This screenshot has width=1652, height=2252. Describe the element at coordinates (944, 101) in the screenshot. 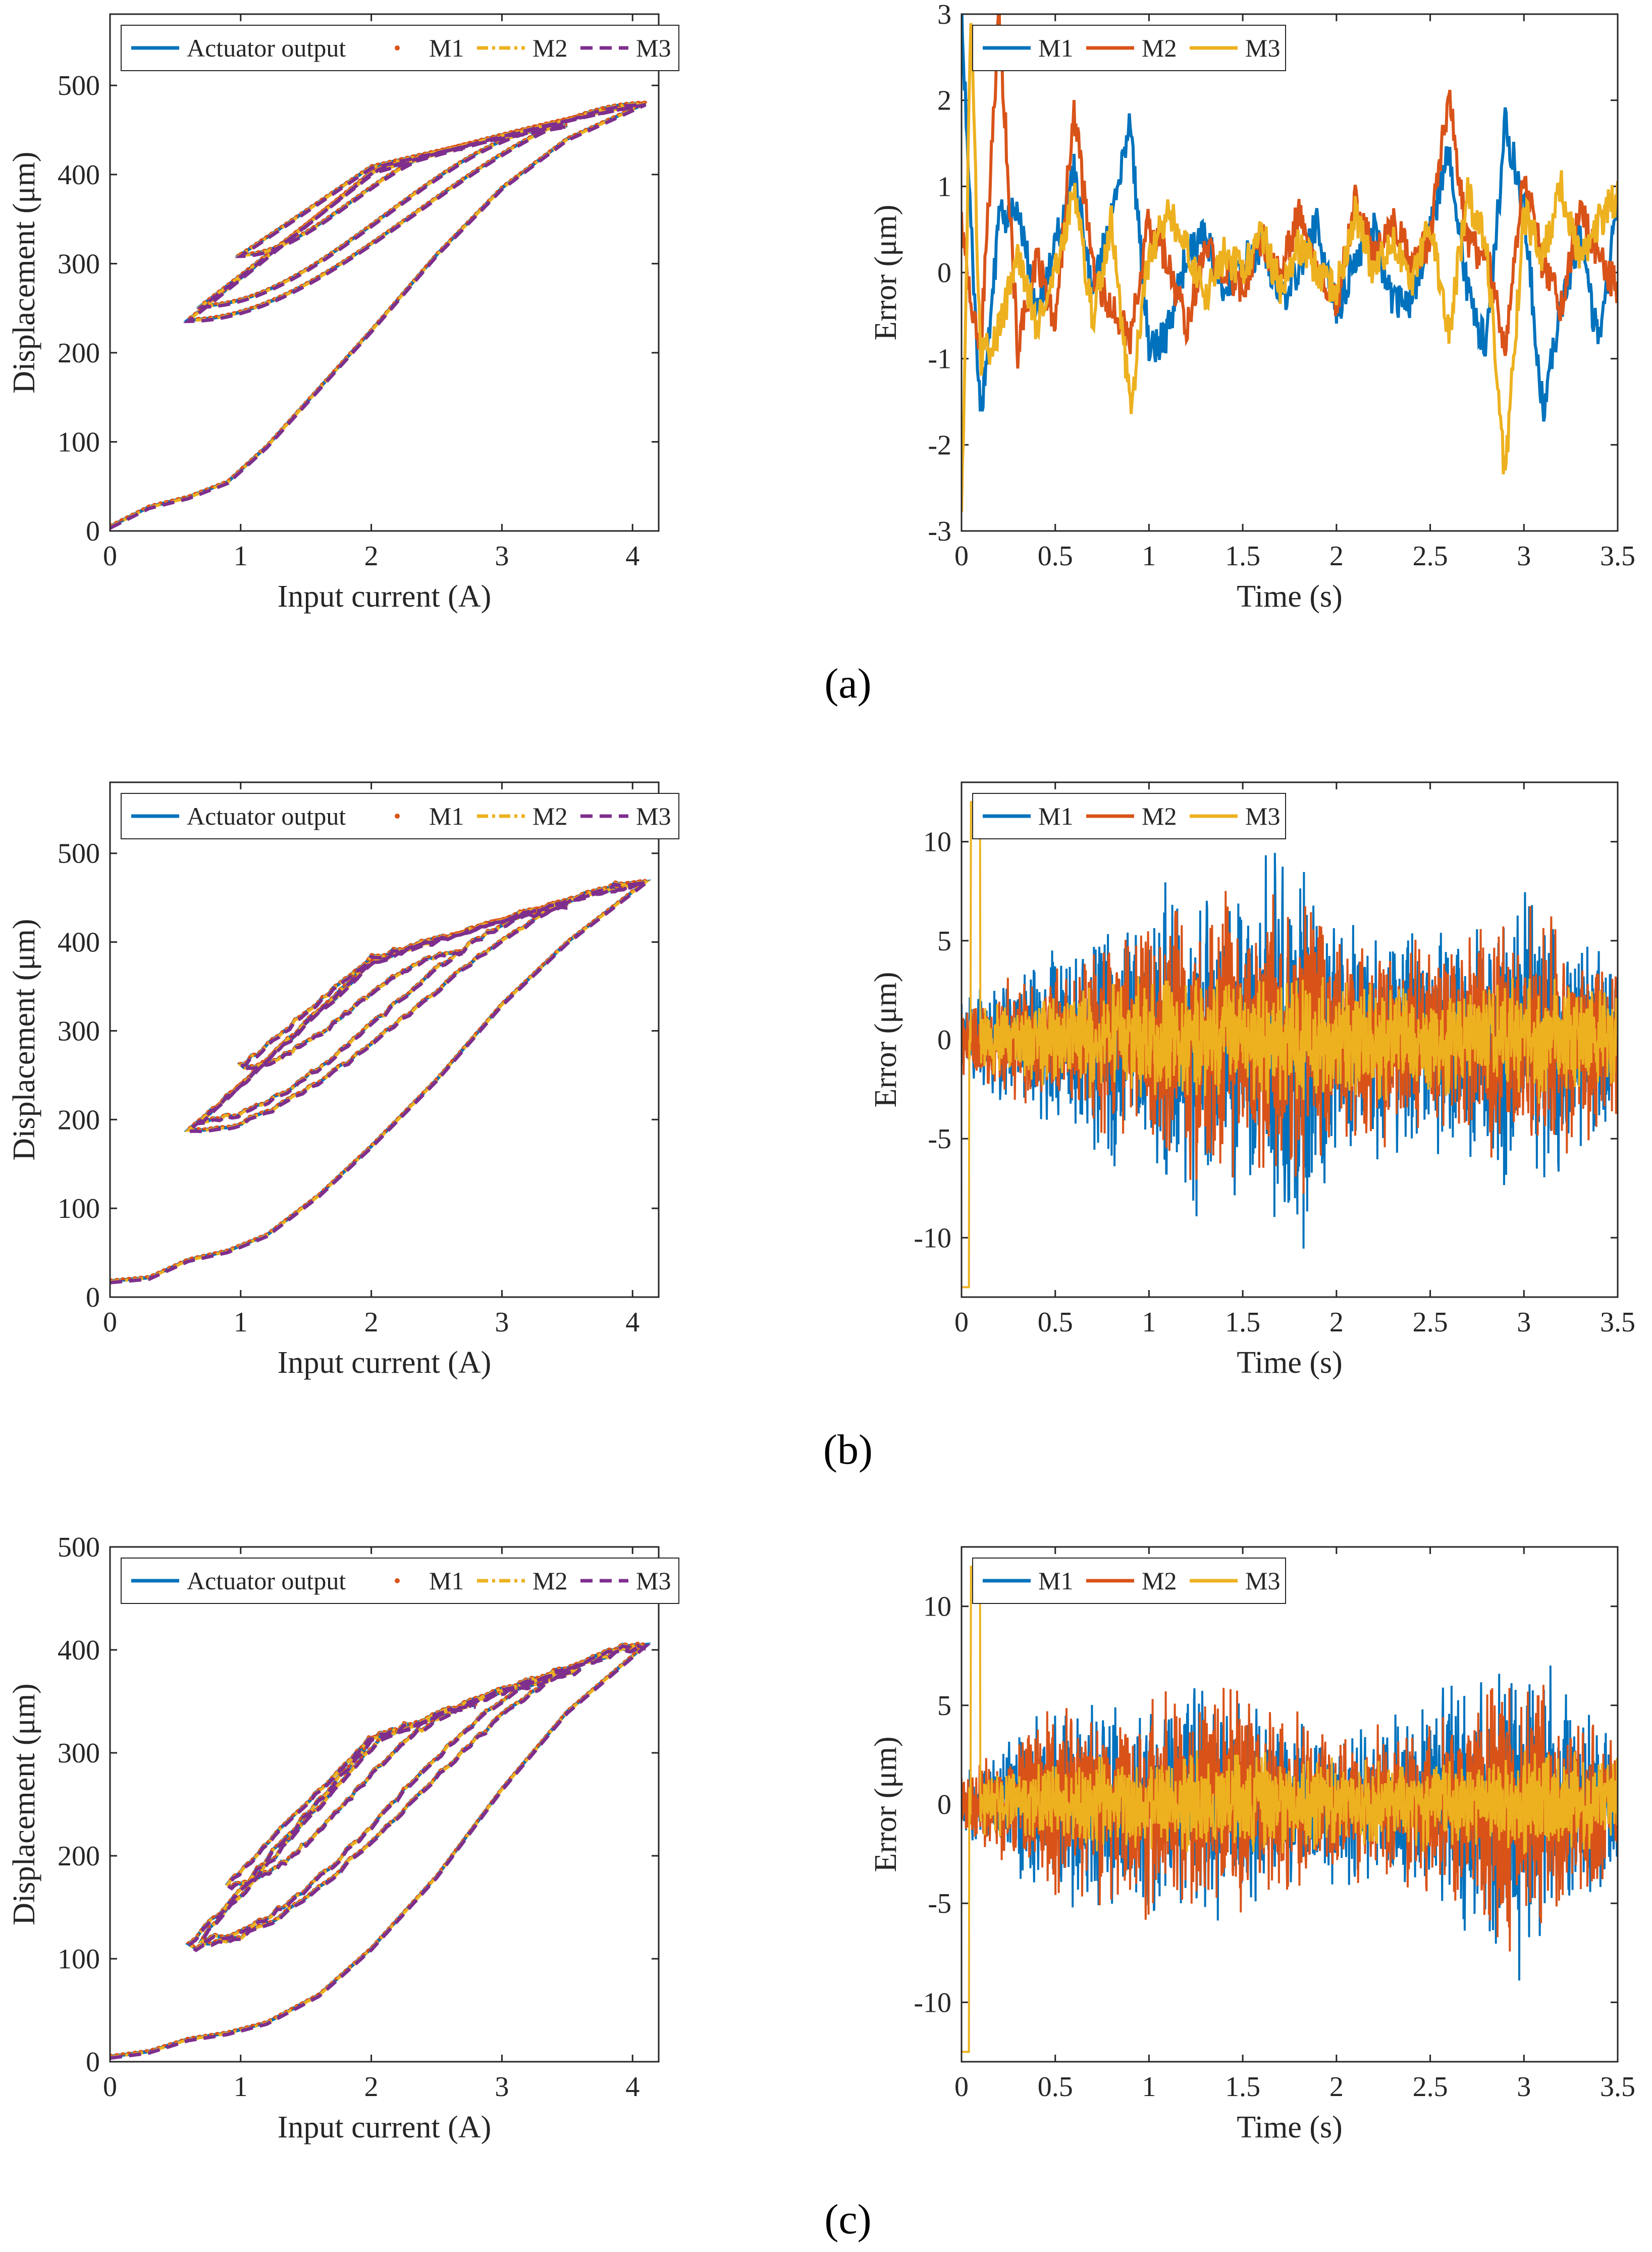

I see `y-tick-label: 2` at that location.